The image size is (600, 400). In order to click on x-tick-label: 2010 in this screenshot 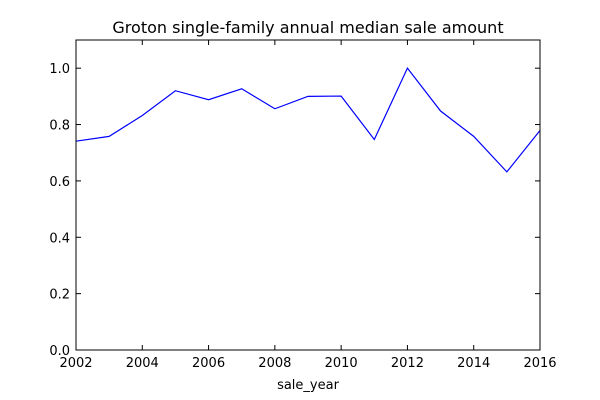, I will do `click(341, 363)`.